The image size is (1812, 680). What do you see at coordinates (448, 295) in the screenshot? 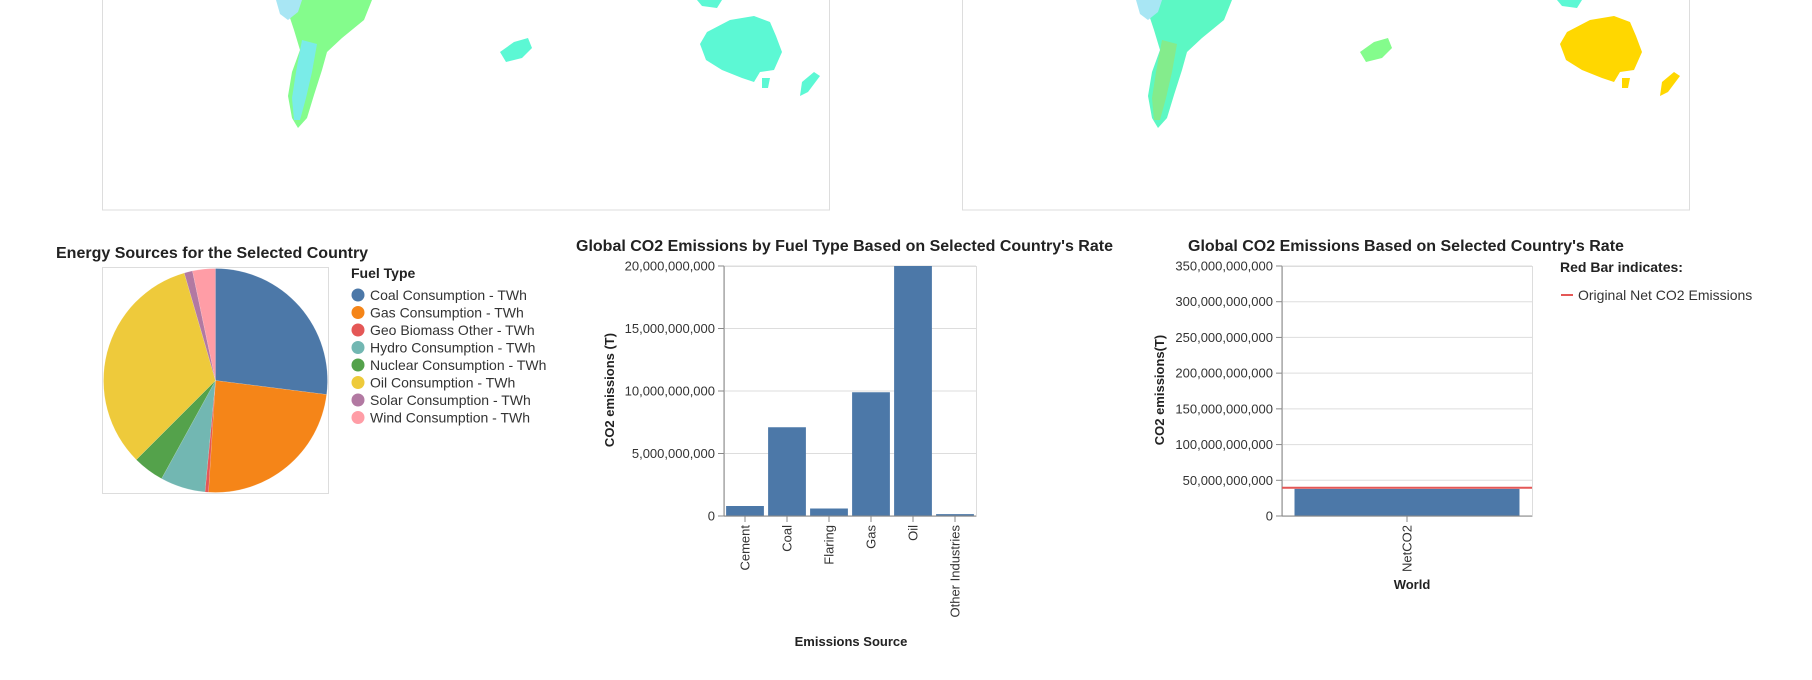
I see `pie-legend-label-0: Coal Consumption - TWh` at bounding box center [448, 295].